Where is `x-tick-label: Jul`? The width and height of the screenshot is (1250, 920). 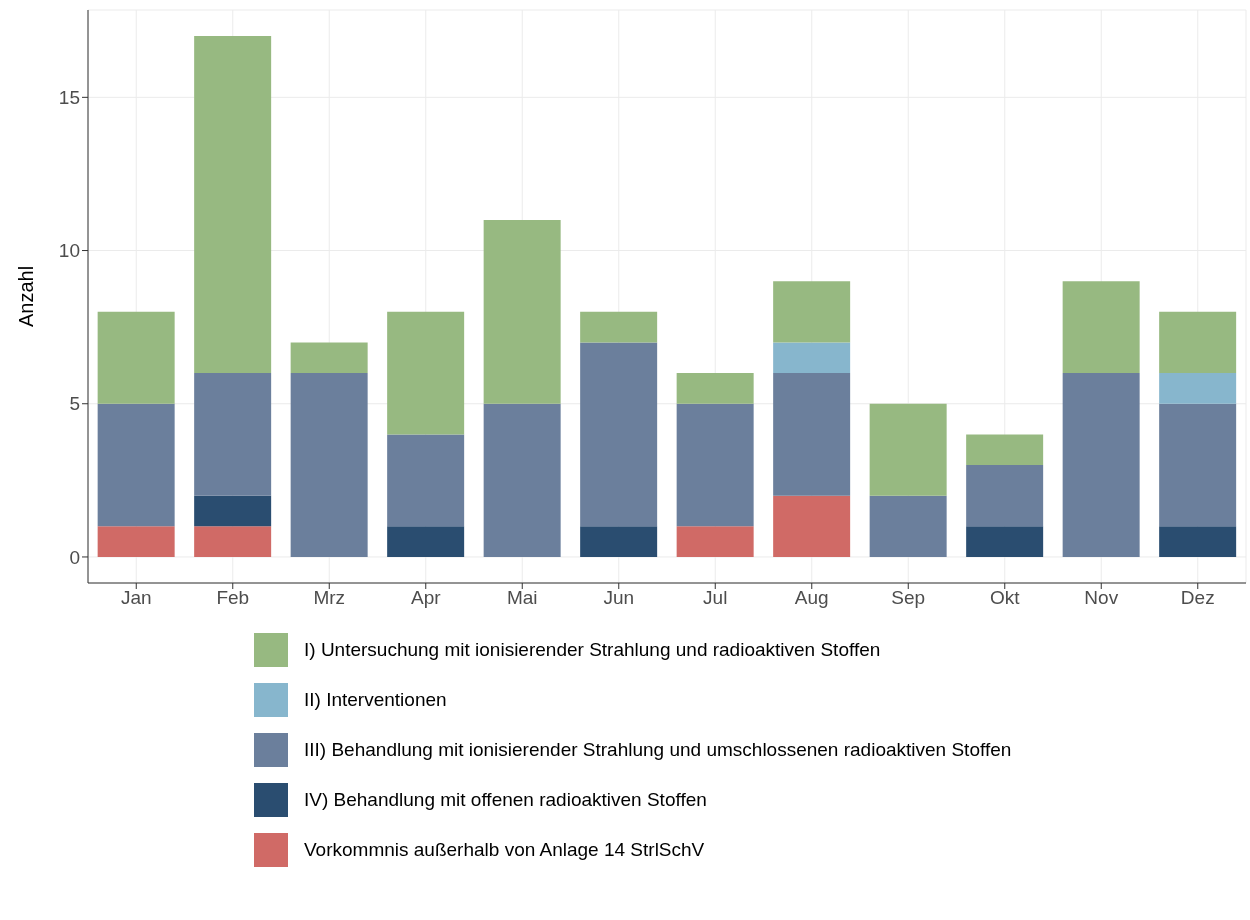
x-tick-label: Jul is located at coordinates (715, 598).